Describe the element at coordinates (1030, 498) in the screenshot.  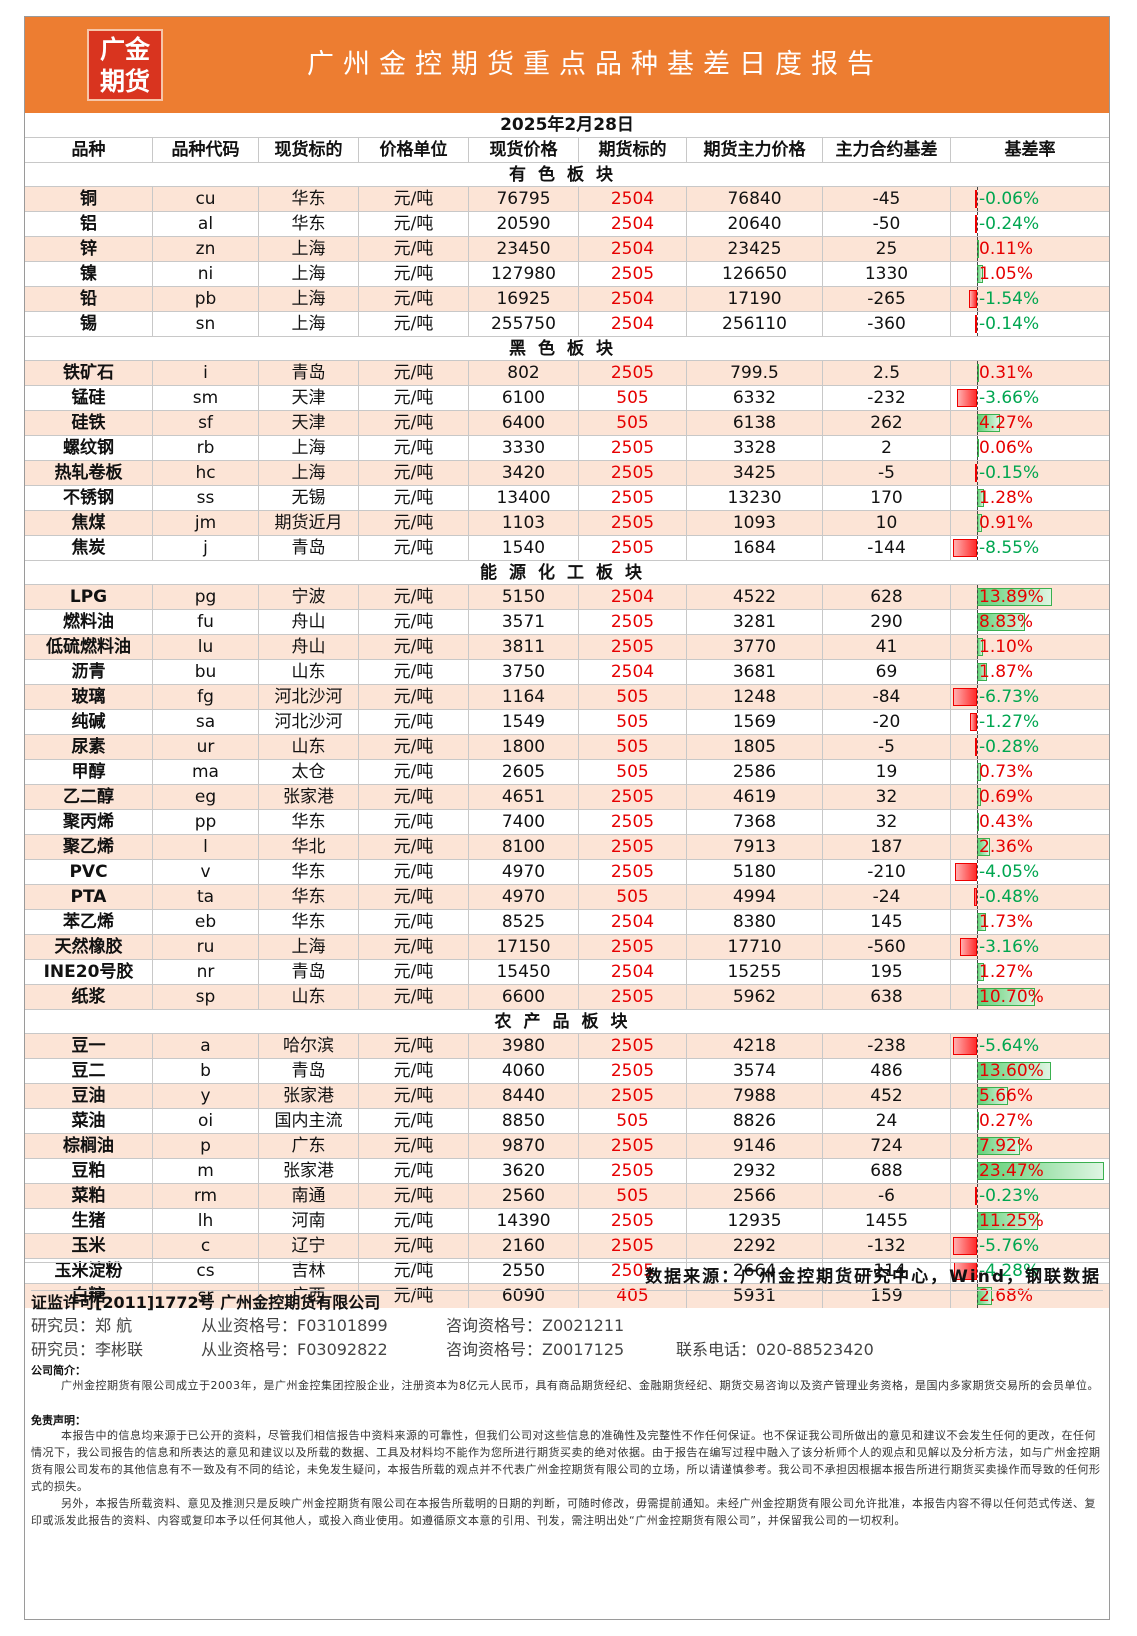
I see `cell-basis-rate: 1.28%` at that location.